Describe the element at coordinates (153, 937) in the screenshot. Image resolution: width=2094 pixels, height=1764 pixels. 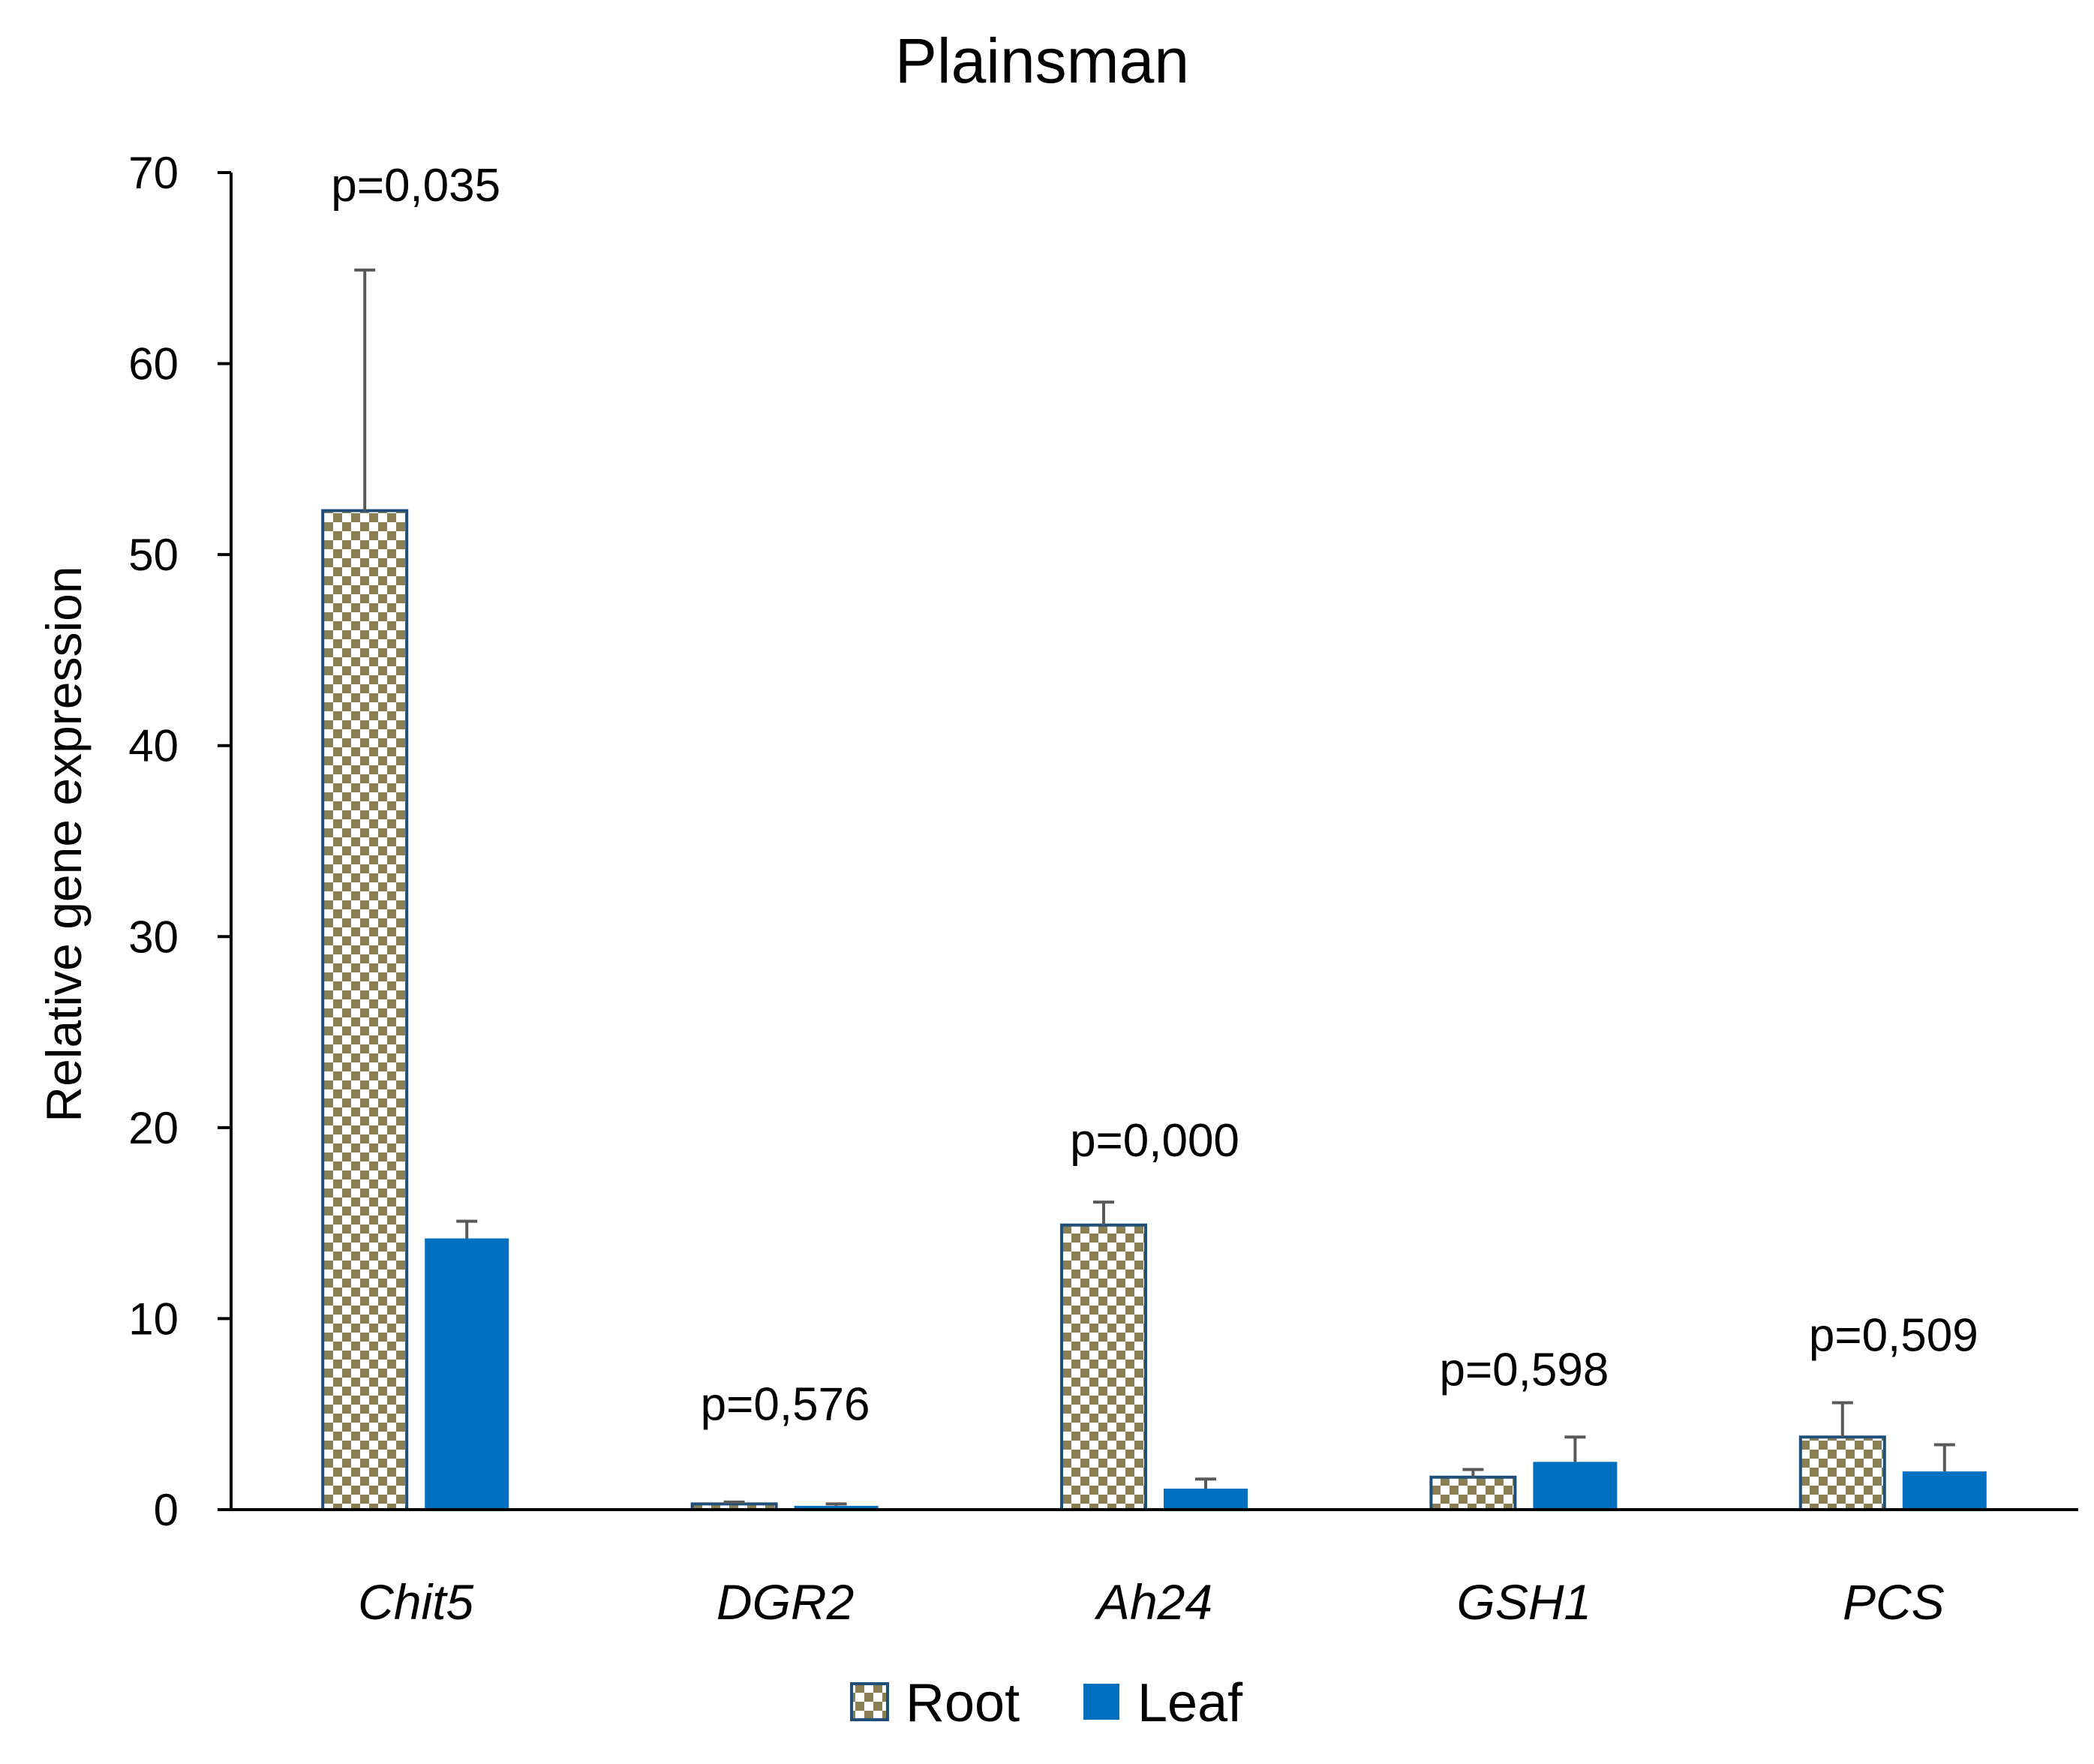
I see `y-tick-label: 30` at that location.